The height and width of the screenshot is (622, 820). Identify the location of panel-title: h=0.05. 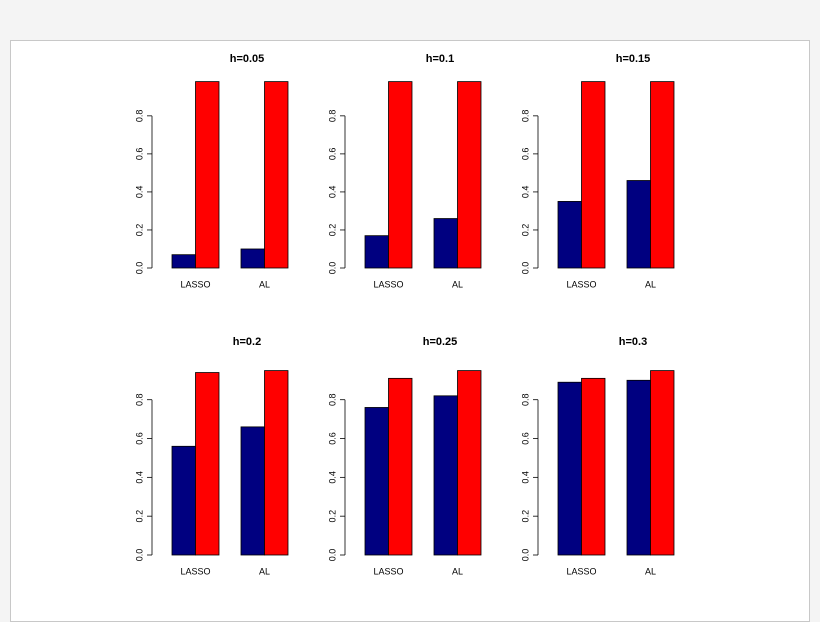
(247, 59).